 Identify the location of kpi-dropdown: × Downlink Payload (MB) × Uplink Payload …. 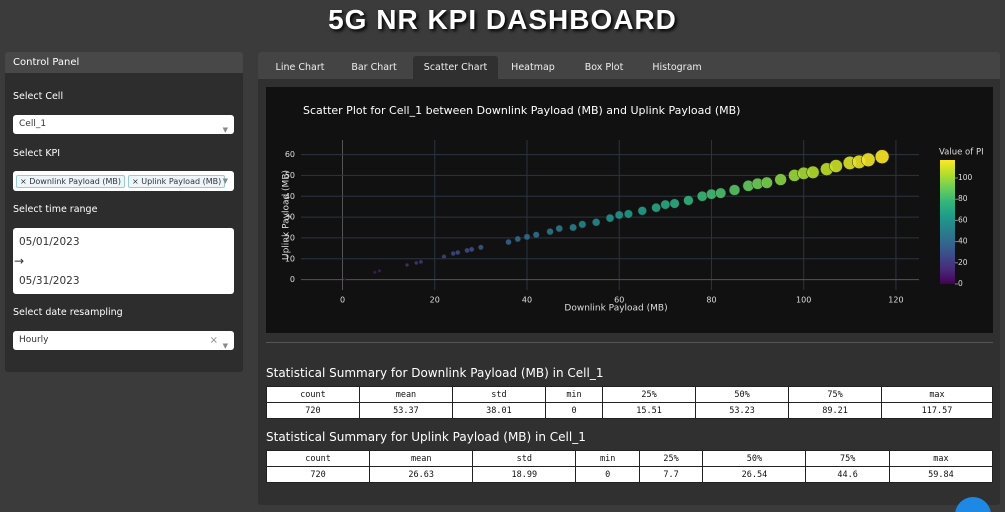
(123, 181).